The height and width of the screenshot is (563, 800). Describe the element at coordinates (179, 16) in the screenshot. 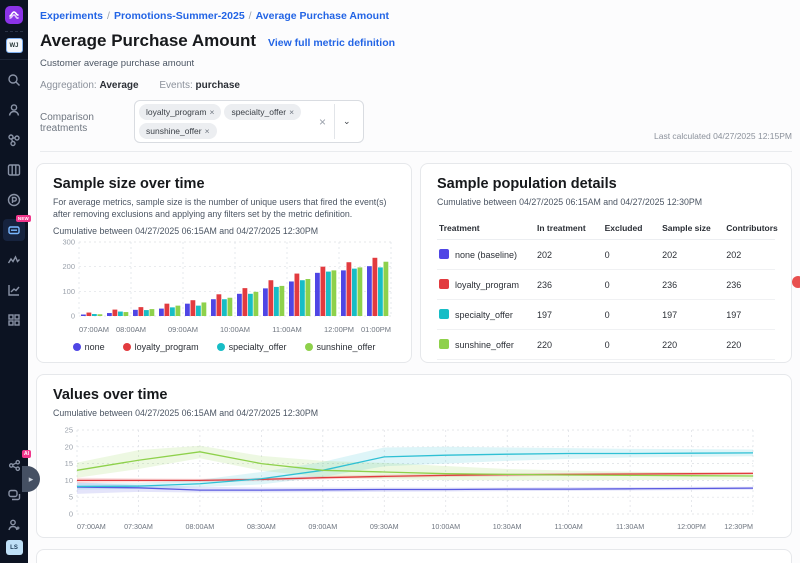

I see `breadcrumb-experiment-name: Promotions-Summer-2025` at that location.